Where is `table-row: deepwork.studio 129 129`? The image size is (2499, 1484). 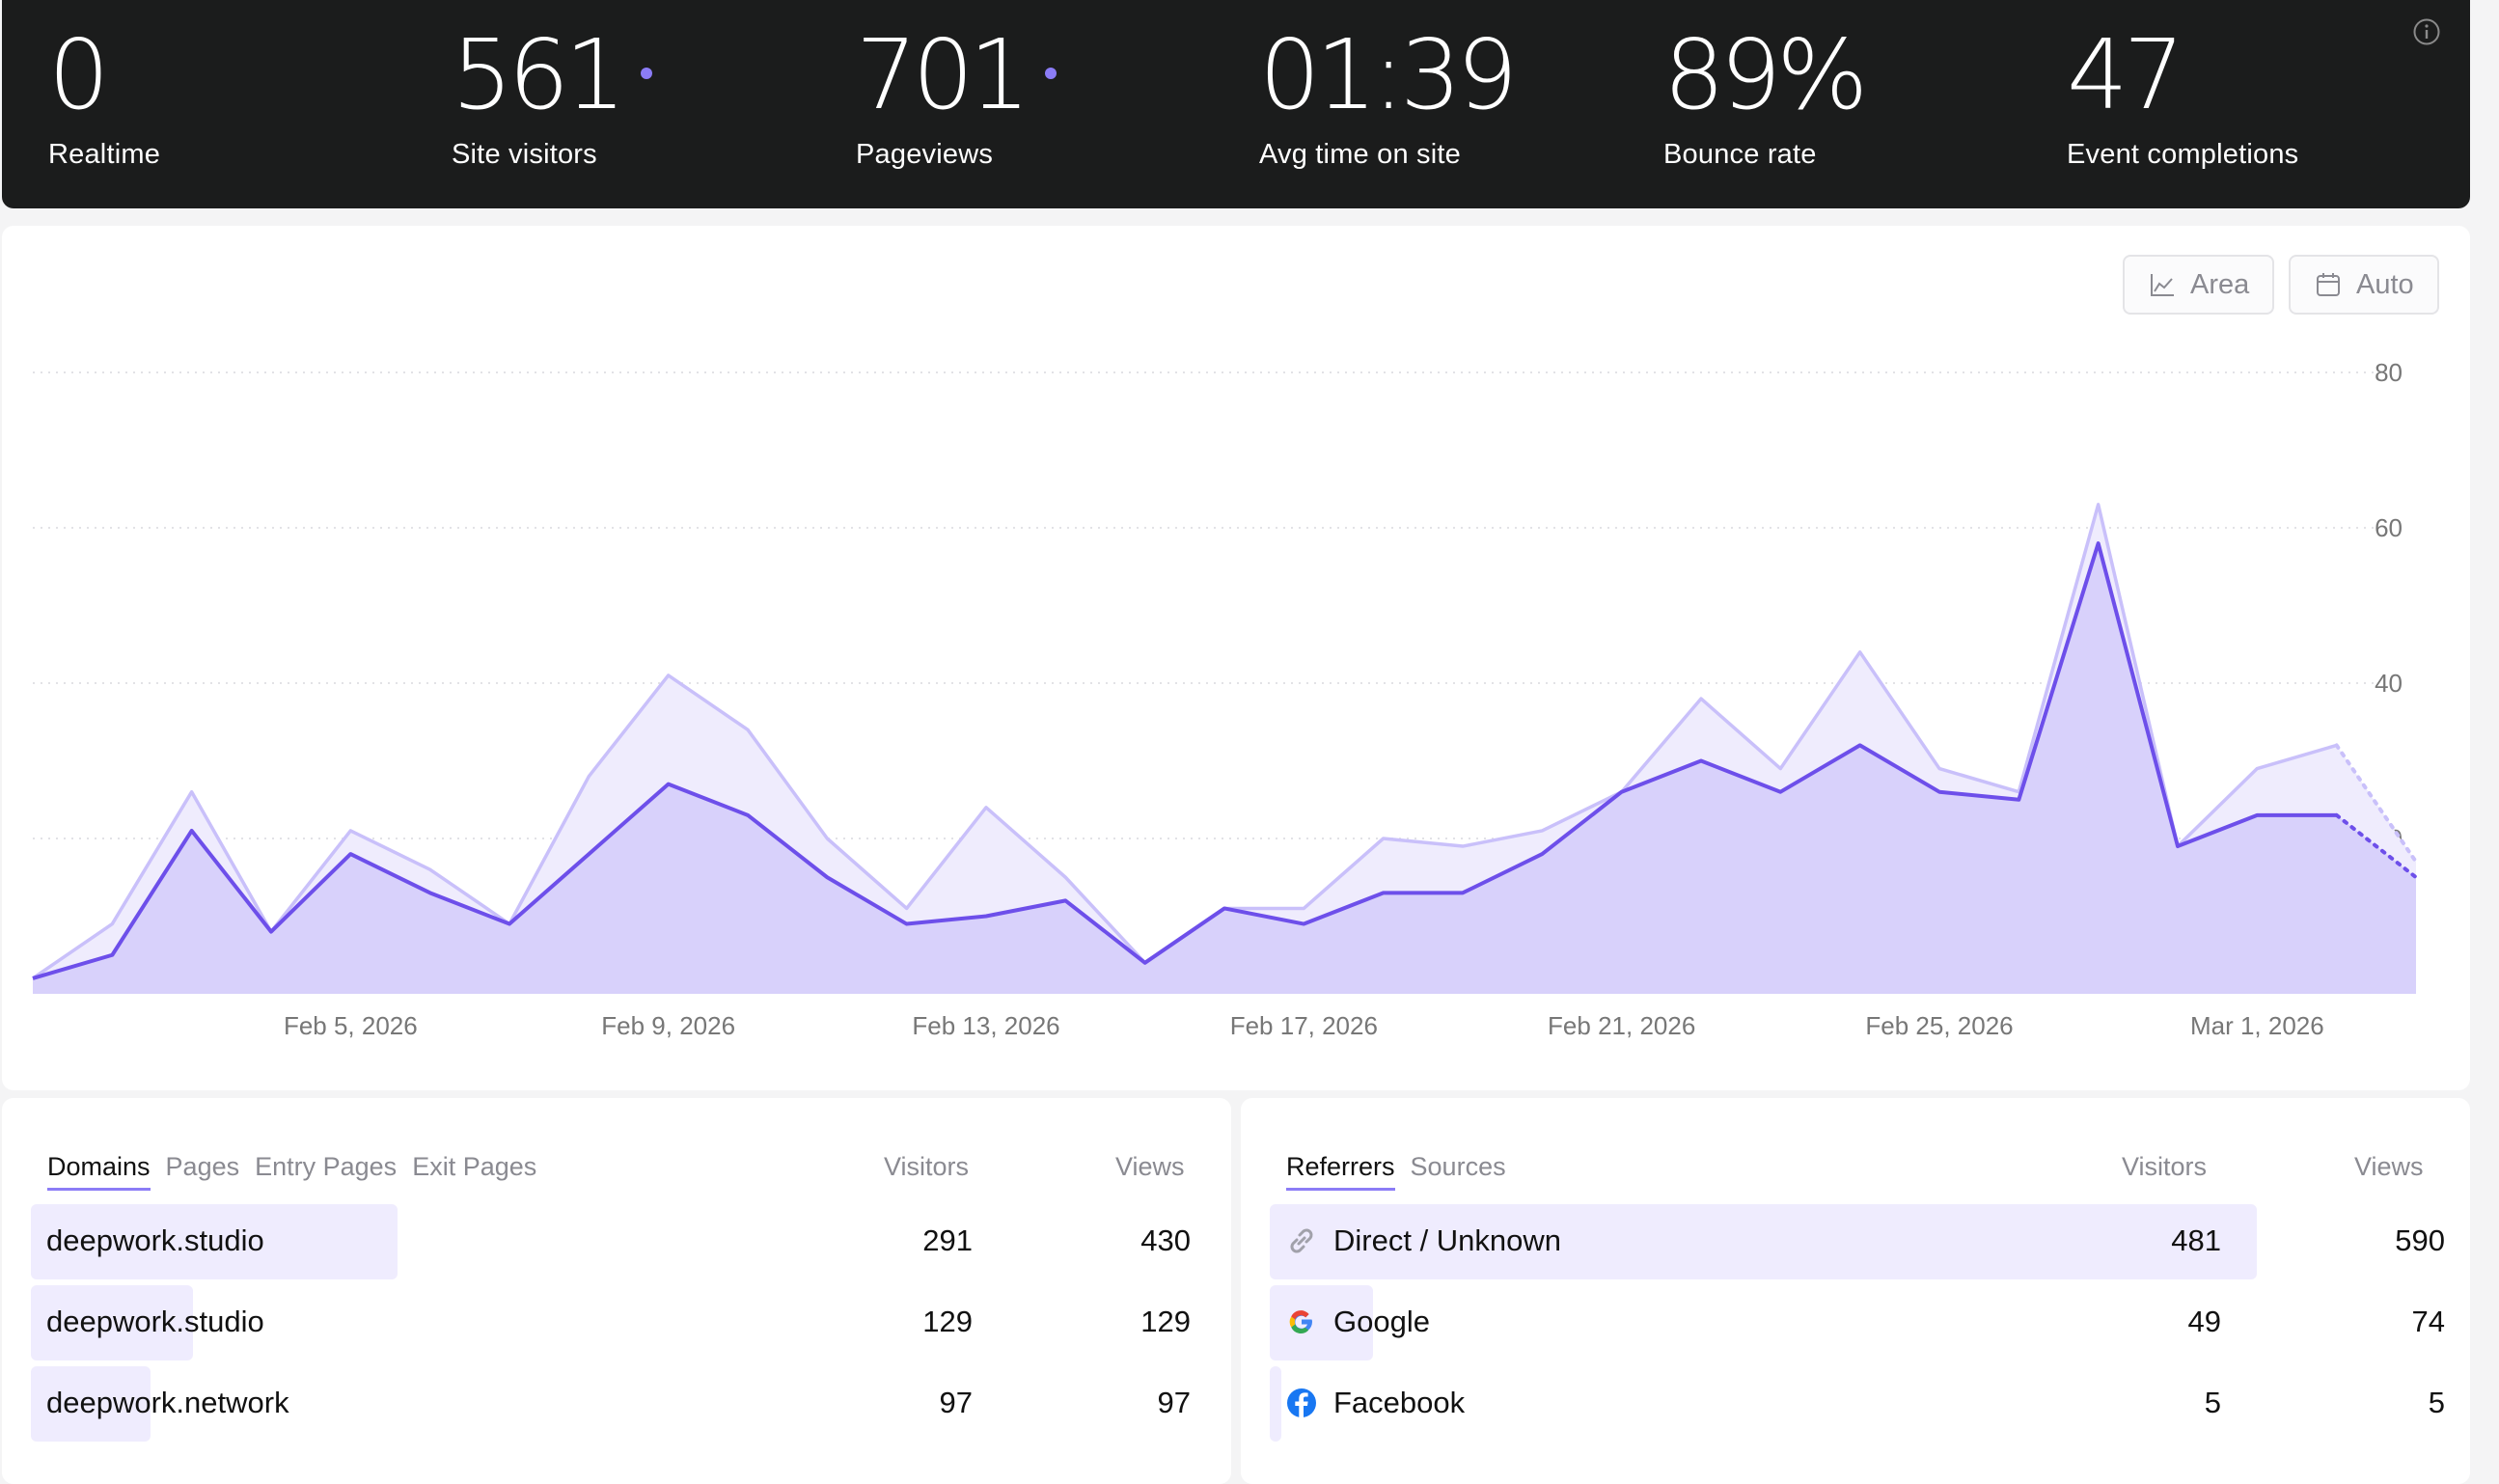 table-row: deepwork.studio 129 129 is located at coordinates (631, 1323).